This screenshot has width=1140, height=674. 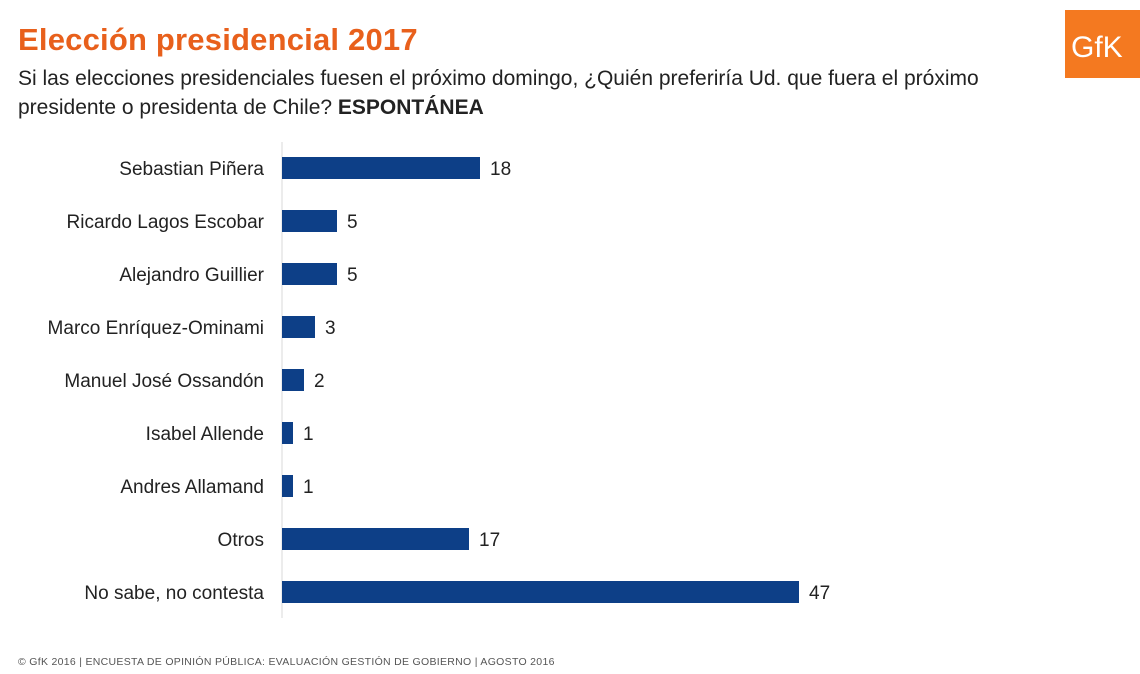 I want to click on category-label: Andres Allamand, so click(x=192, y=487).